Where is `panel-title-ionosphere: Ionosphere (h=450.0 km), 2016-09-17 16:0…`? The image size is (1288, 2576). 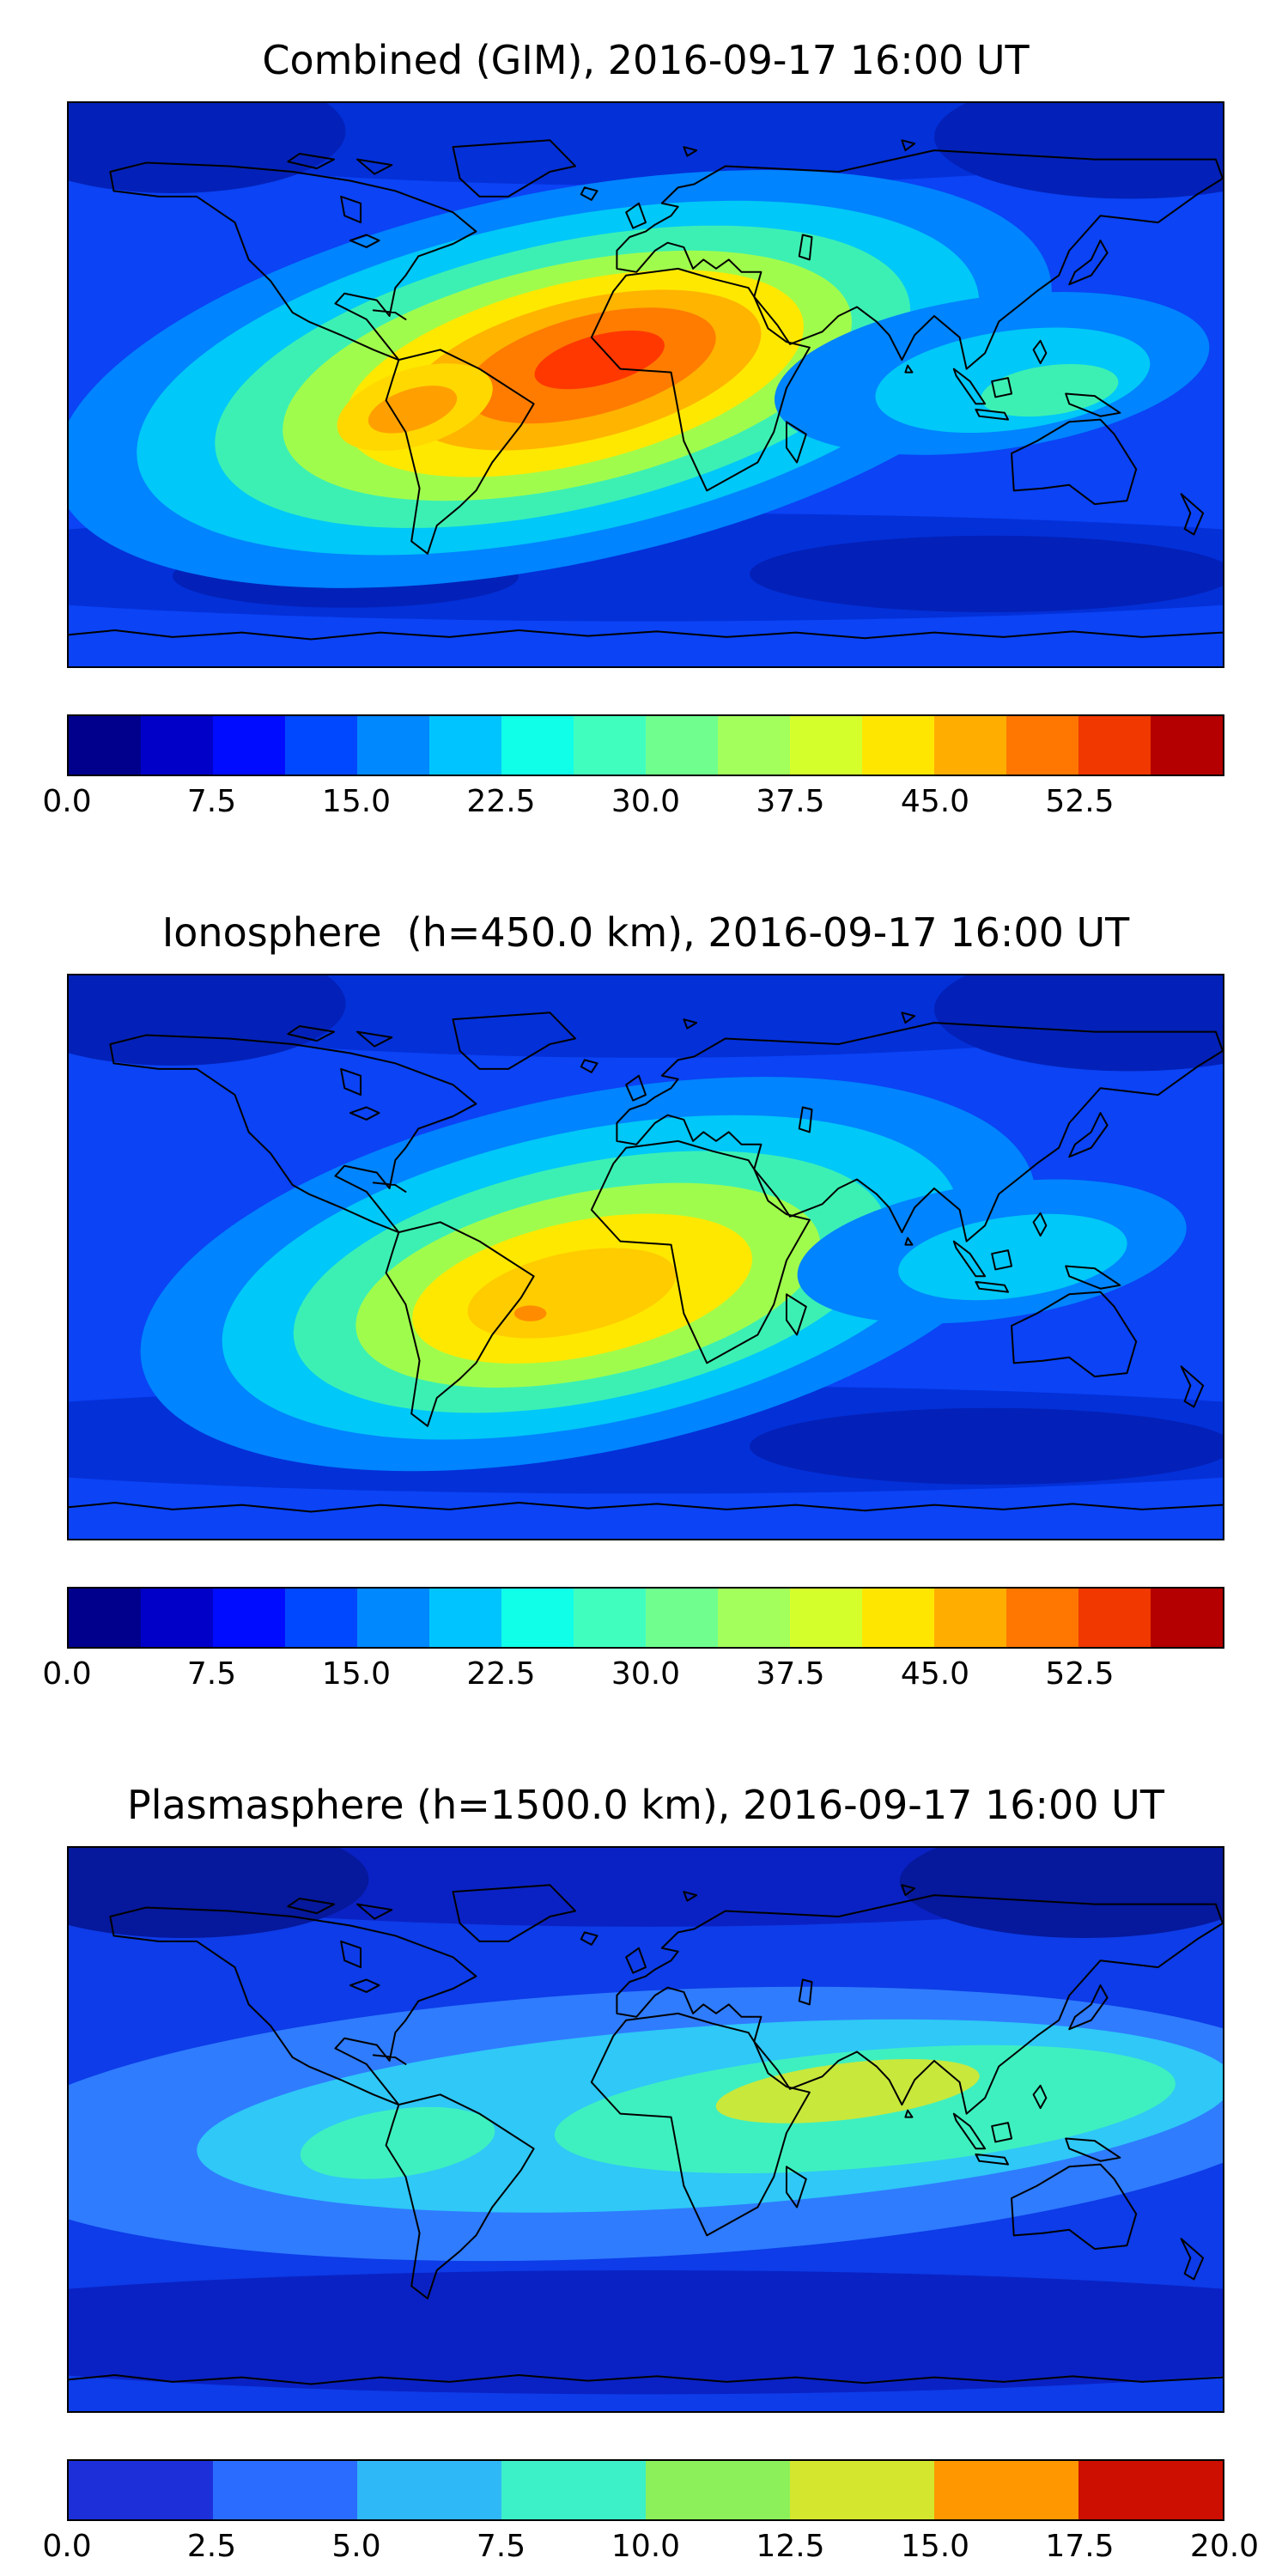 panel-title-ionosphere: Ionosphere (h=450.0 km), 2016-09-17 16:0… is located at coordinates (645, 932).